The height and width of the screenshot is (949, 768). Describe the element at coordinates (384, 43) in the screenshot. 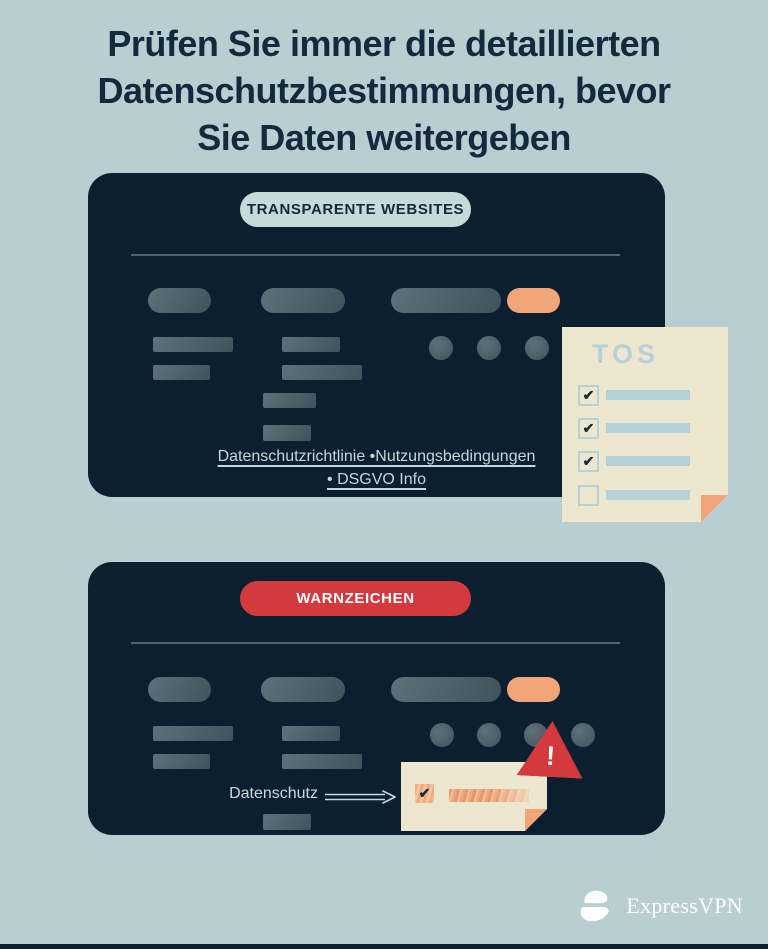

I see `title-line-1: Prüfen Sie immer die detaillierten` at that location.